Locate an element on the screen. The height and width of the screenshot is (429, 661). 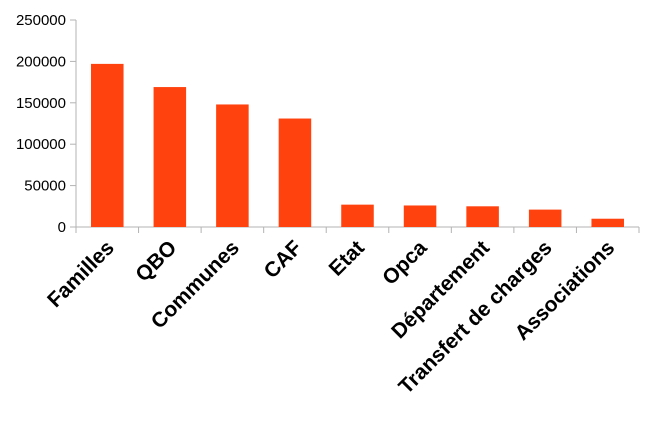
y-tick-label: 100000 is located at coordinates (41, 144).